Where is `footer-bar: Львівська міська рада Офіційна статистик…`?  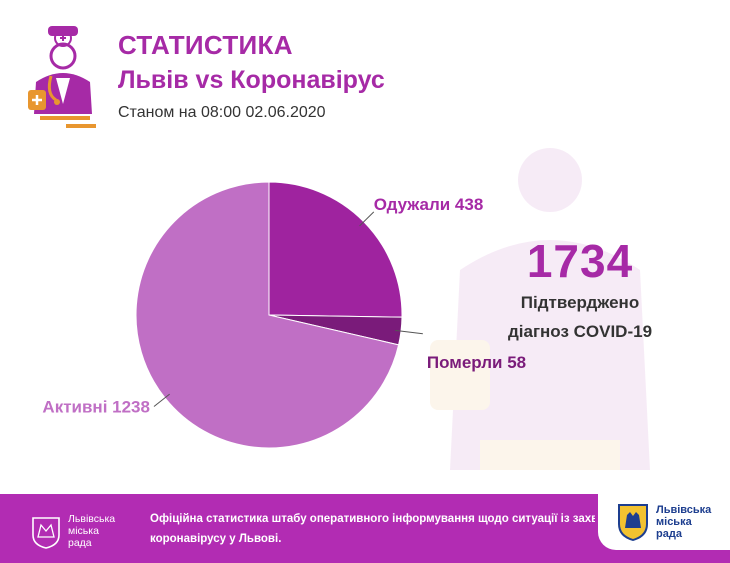
footer-bar: Львівська міська рада Офіційна статистик… is located at coordinates (365, 528).